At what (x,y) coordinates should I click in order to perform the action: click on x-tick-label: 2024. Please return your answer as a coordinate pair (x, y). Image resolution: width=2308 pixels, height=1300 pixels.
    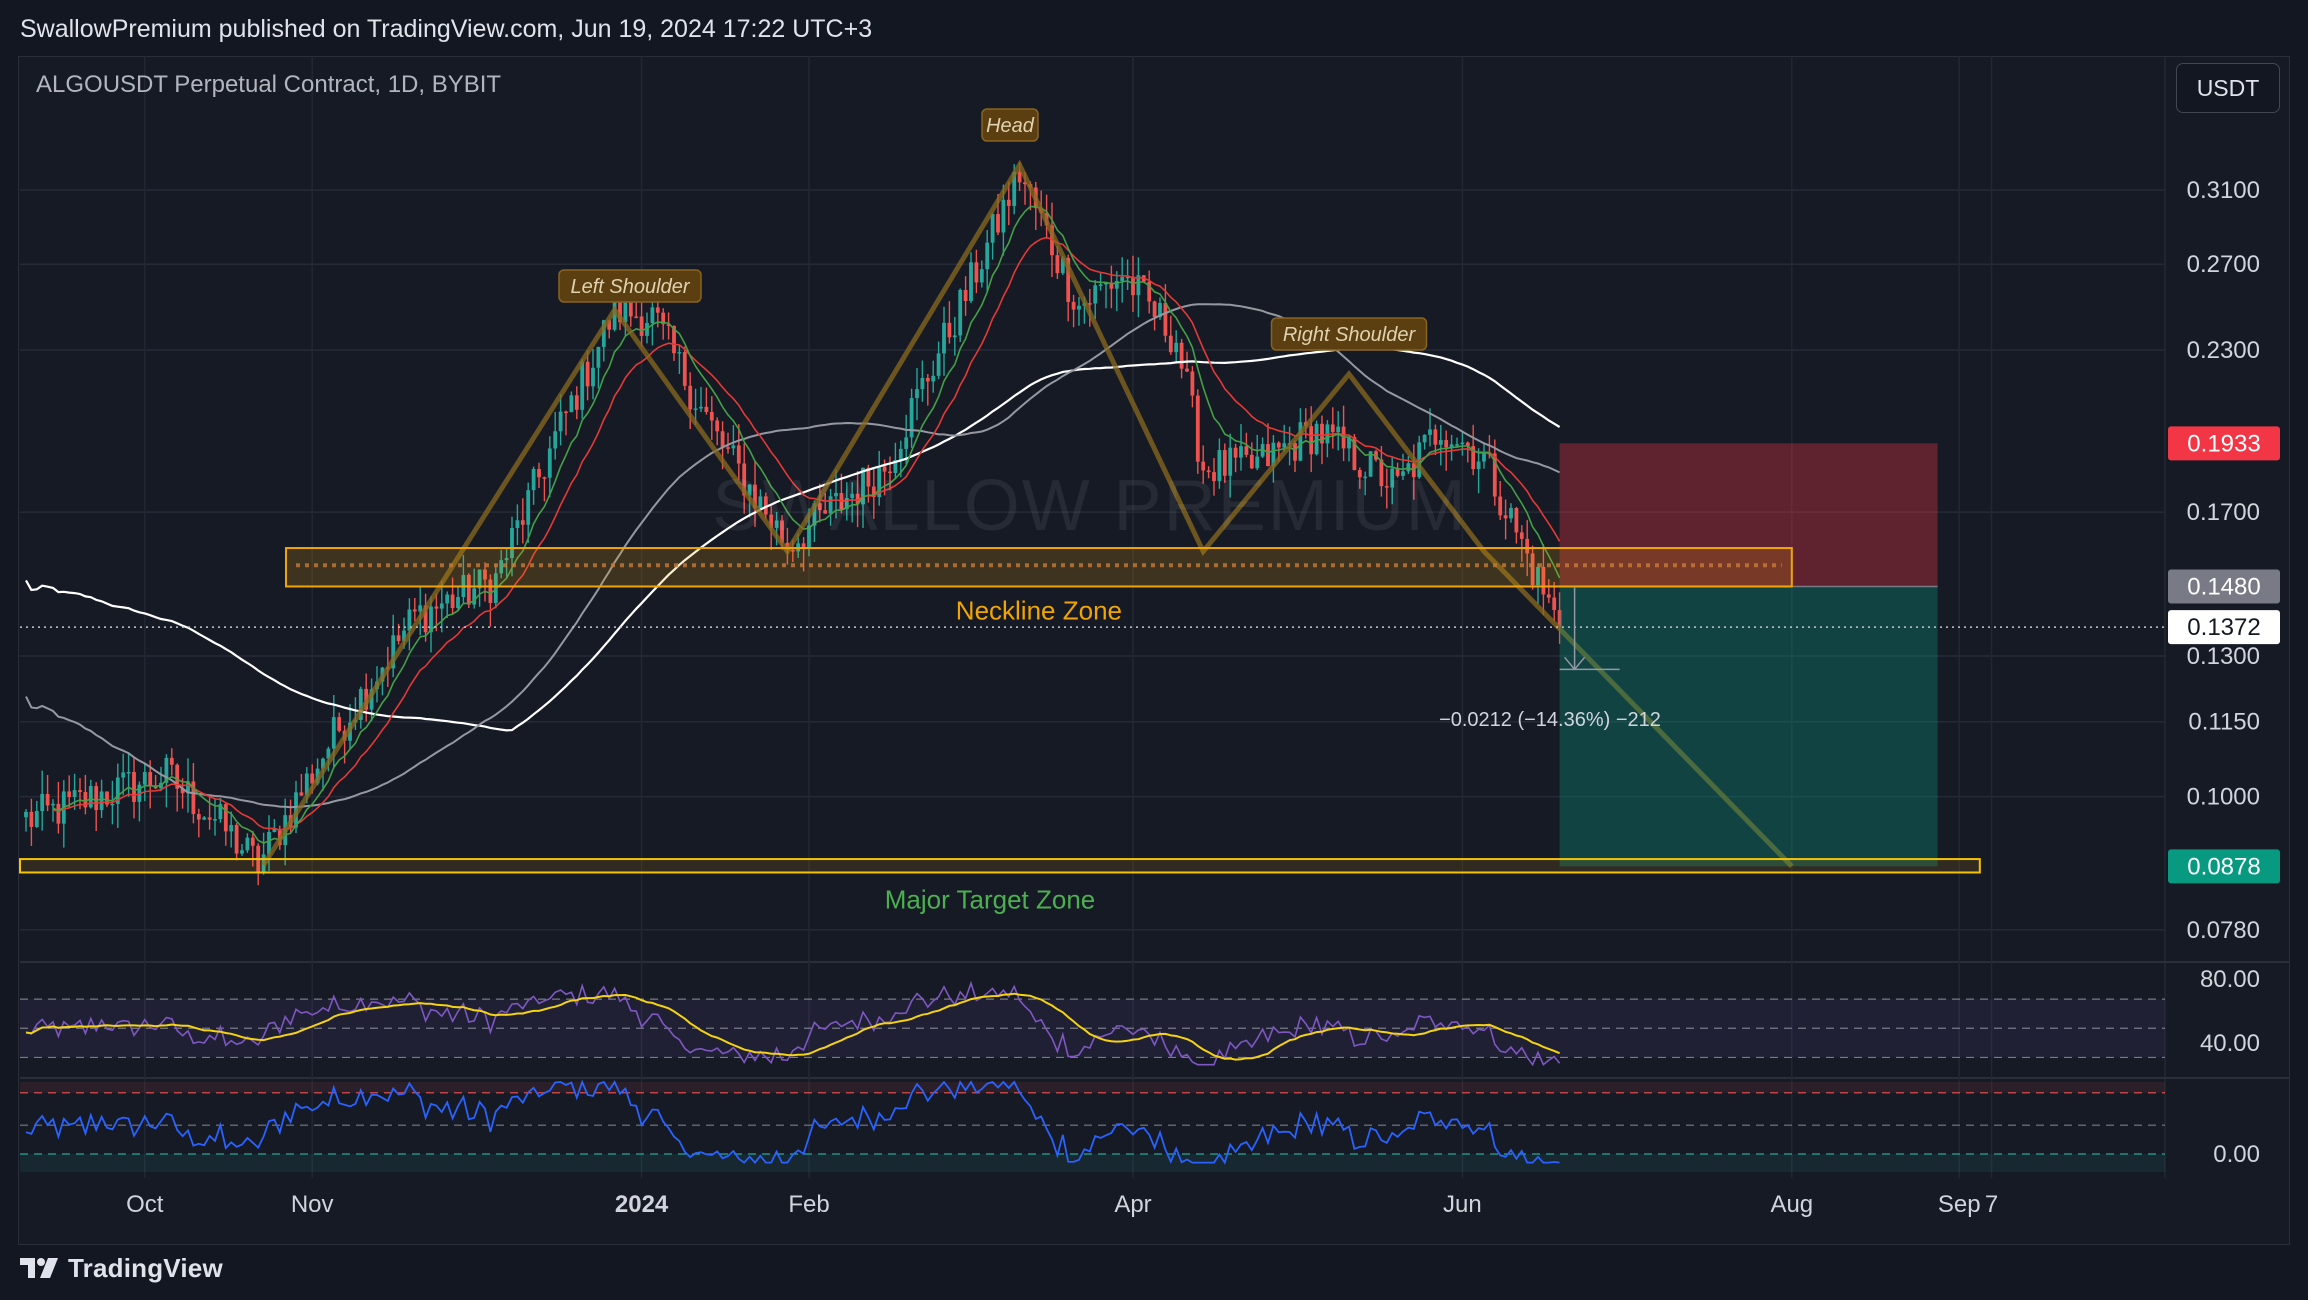
    Looking at the image, I should click on (642, 1204).